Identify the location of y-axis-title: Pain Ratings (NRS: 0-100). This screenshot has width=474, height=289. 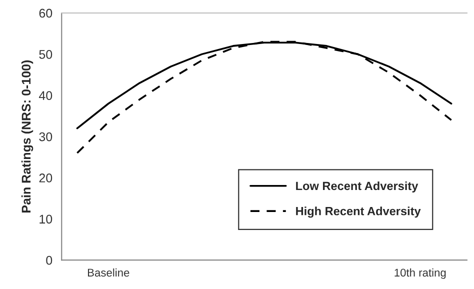
(27, 136).